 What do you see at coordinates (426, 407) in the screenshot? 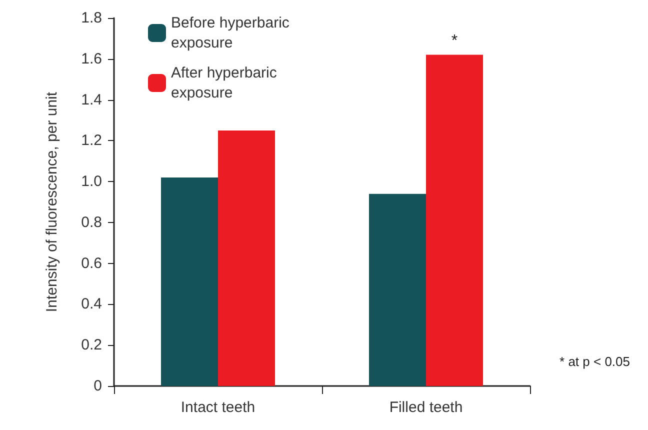
I see `x-tick-label: Filled teeth` at bounding box center [426, 407].